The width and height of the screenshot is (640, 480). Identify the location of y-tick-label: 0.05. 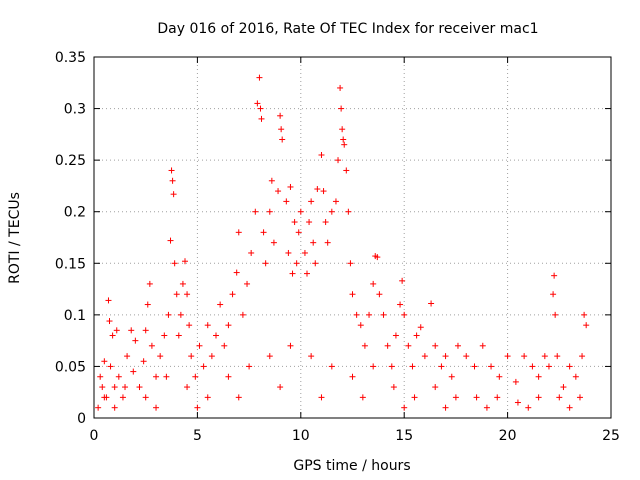
(70, 367).